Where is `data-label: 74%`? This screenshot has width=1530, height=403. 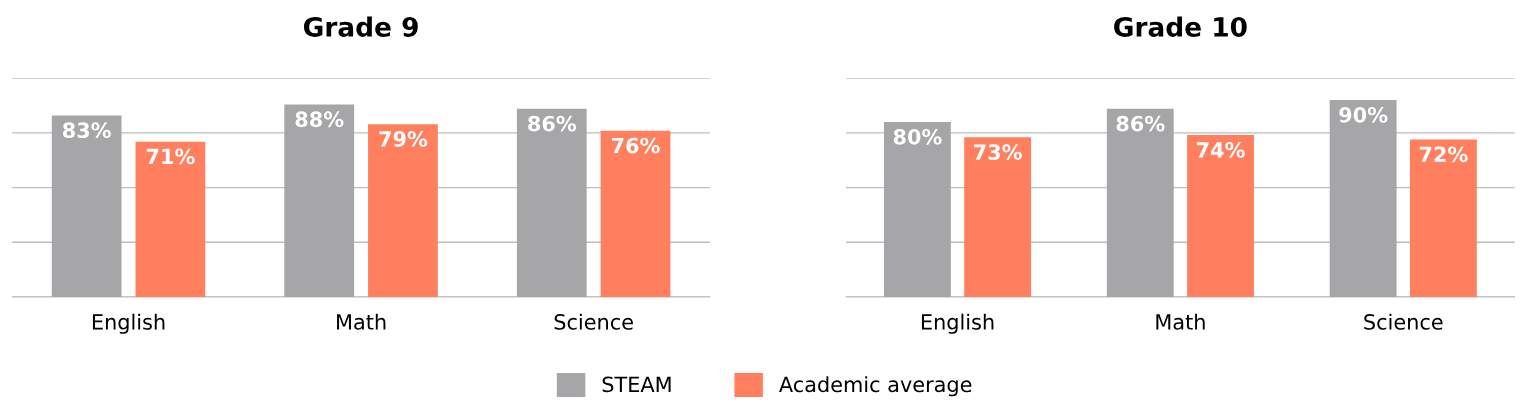 data-label: 74% is located at coordinates (1220, 150).